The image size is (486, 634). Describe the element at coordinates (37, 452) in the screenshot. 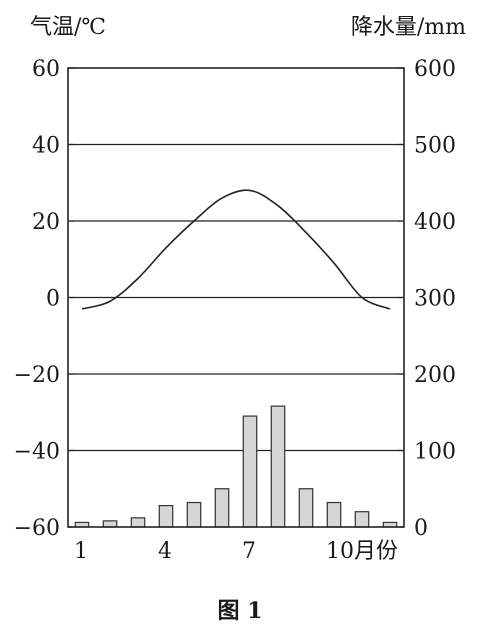

I see `left-tick-label: −40` at that location.